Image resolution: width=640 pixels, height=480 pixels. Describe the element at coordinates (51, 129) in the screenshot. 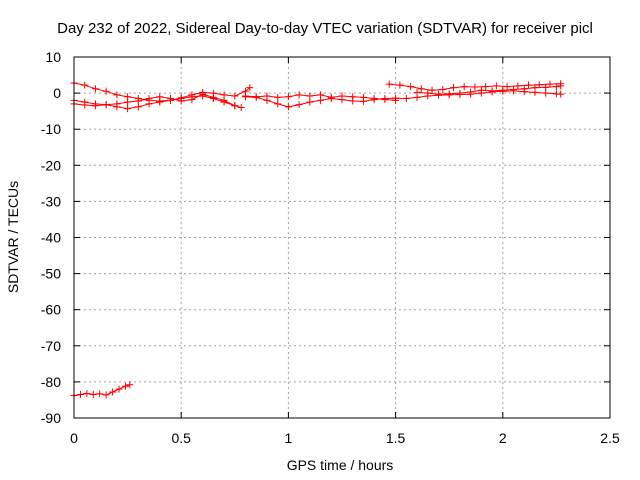

I see `y-tick-label: -10` at that location.